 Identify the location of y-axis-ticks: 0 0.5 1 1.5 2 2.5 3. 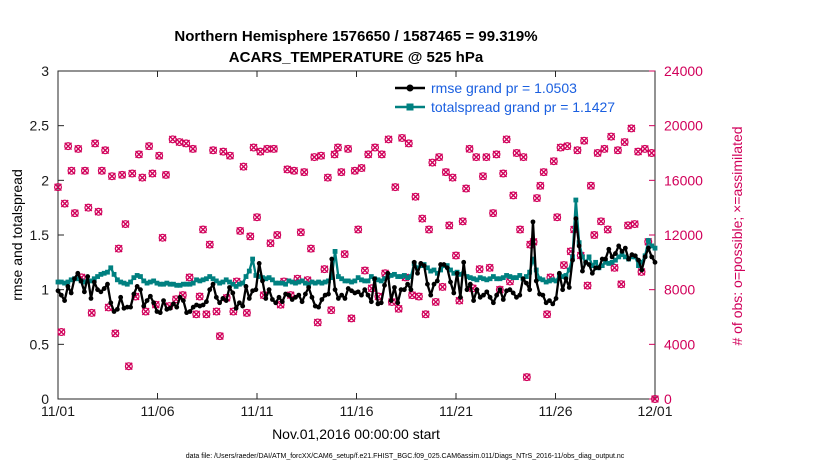
(47, 235).